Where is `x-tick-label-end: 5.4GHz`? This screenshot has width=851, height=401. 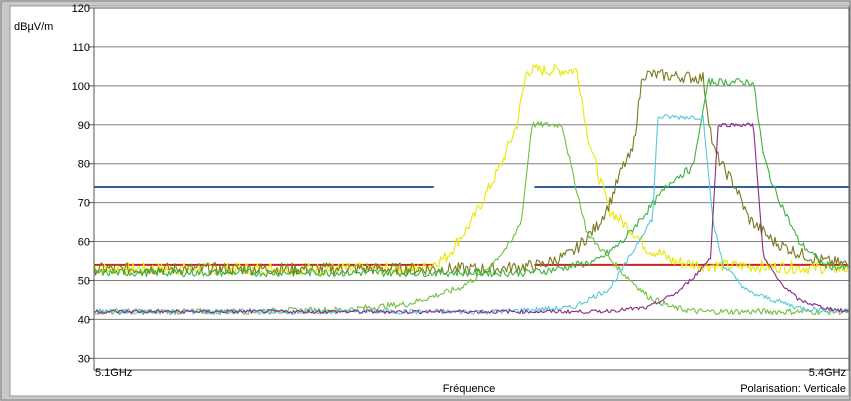
x-tick-label-end: 5.4GHz is located at coordinates (827, 373).